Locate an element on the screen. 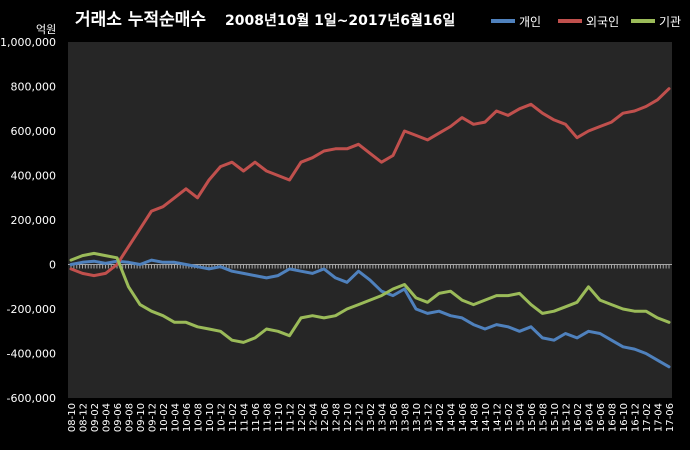 The width and height of the screenshot is (690, 450). x-tick-label: 09-10 is located at coordinates (141, 417).